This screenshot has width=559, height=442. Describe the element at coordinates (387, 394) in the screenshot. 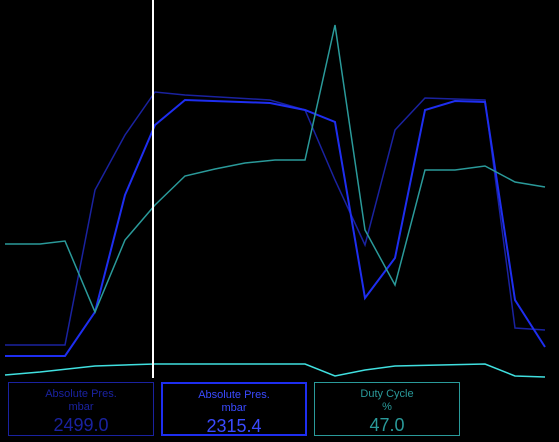

I see `channel-name: Duty Cycle` at that location.